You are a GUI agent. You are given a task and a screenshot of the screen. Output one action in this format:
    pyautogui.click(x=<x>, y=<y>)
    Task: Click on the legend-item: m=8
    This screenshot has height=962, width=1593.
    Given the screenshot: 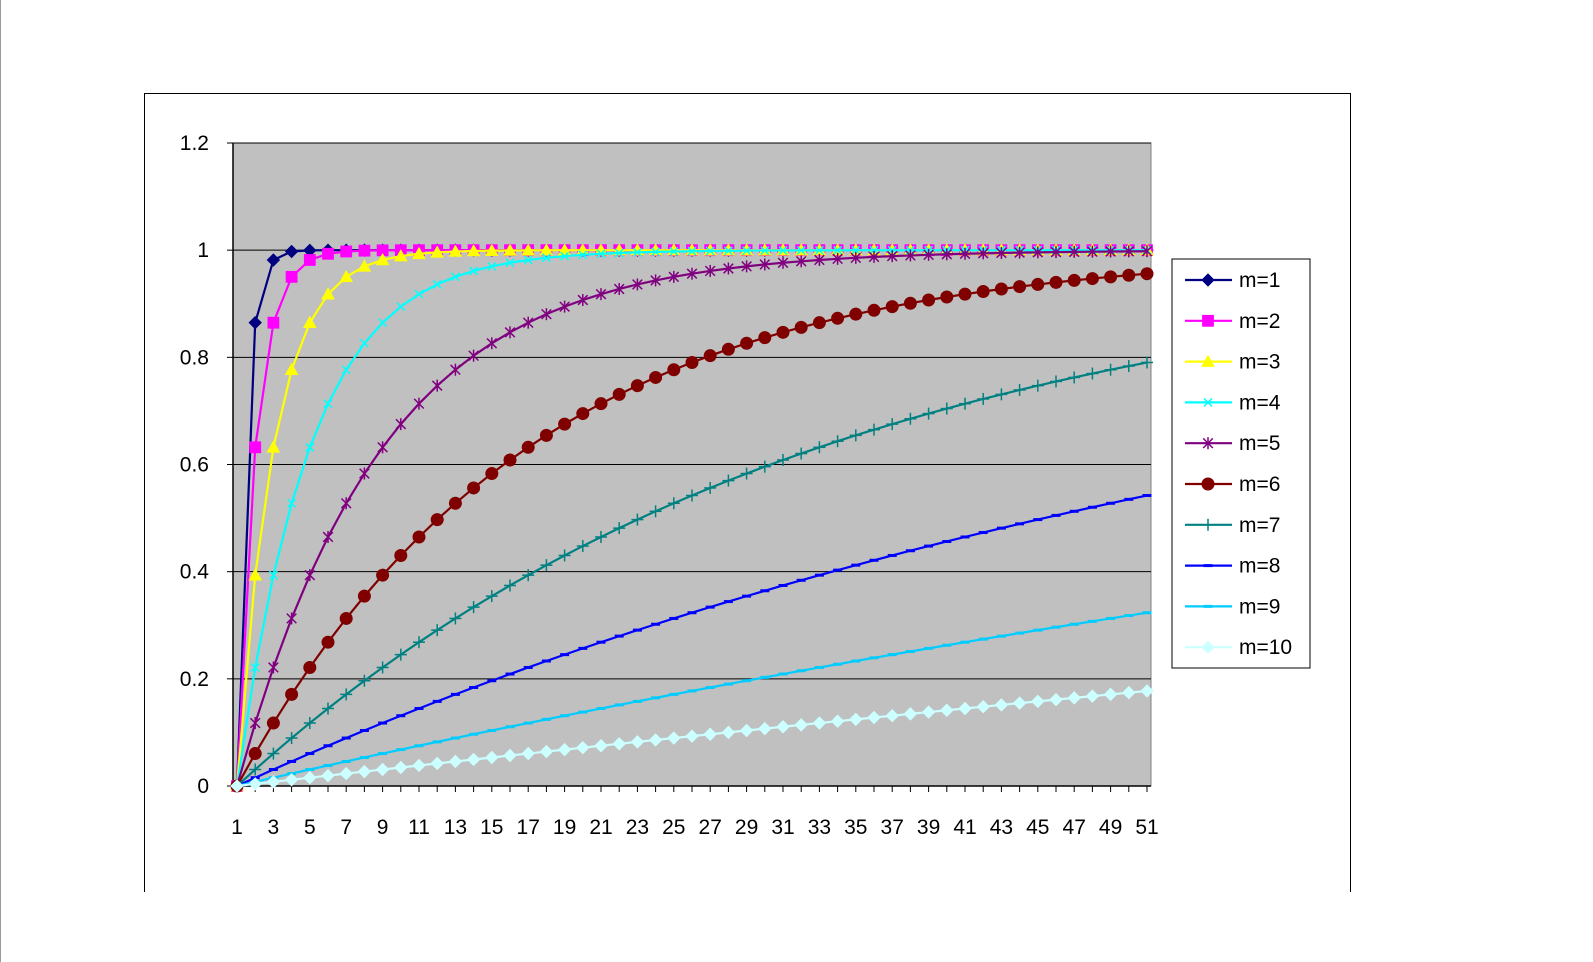 What is the action you would take?
    pyautogui.click(x=1232, y=566)
    